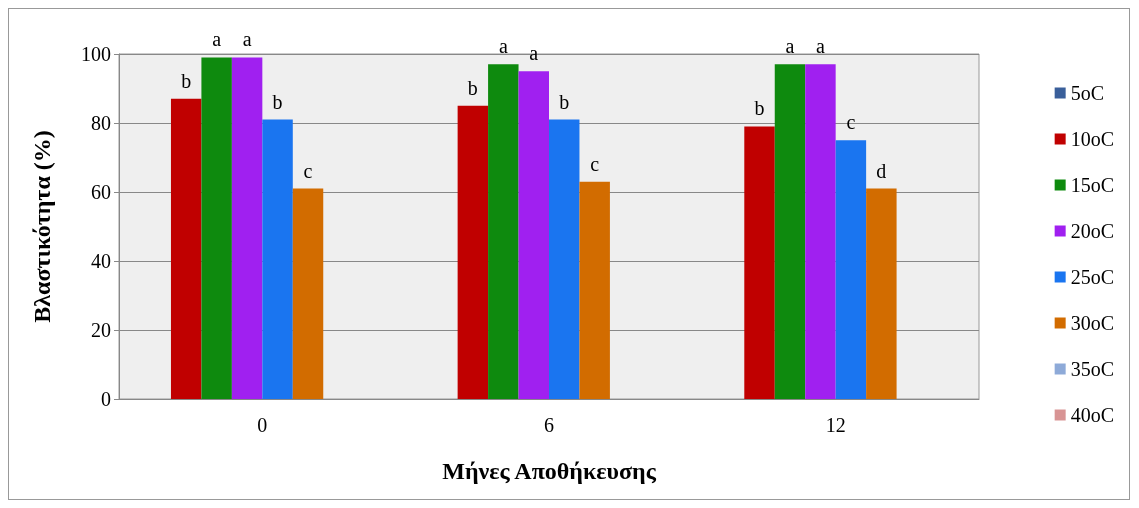 The width and height of the screenshot is (1139, 508). I want to click on y-tick-label: 0, so click(106, 399).